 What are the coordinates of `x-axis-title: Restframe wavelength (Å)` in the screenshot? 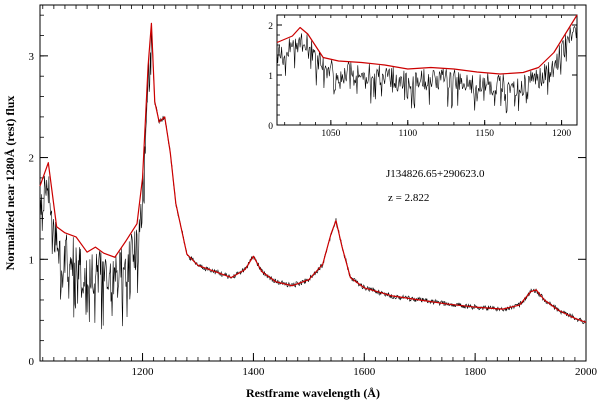 It's located at (313, 393).